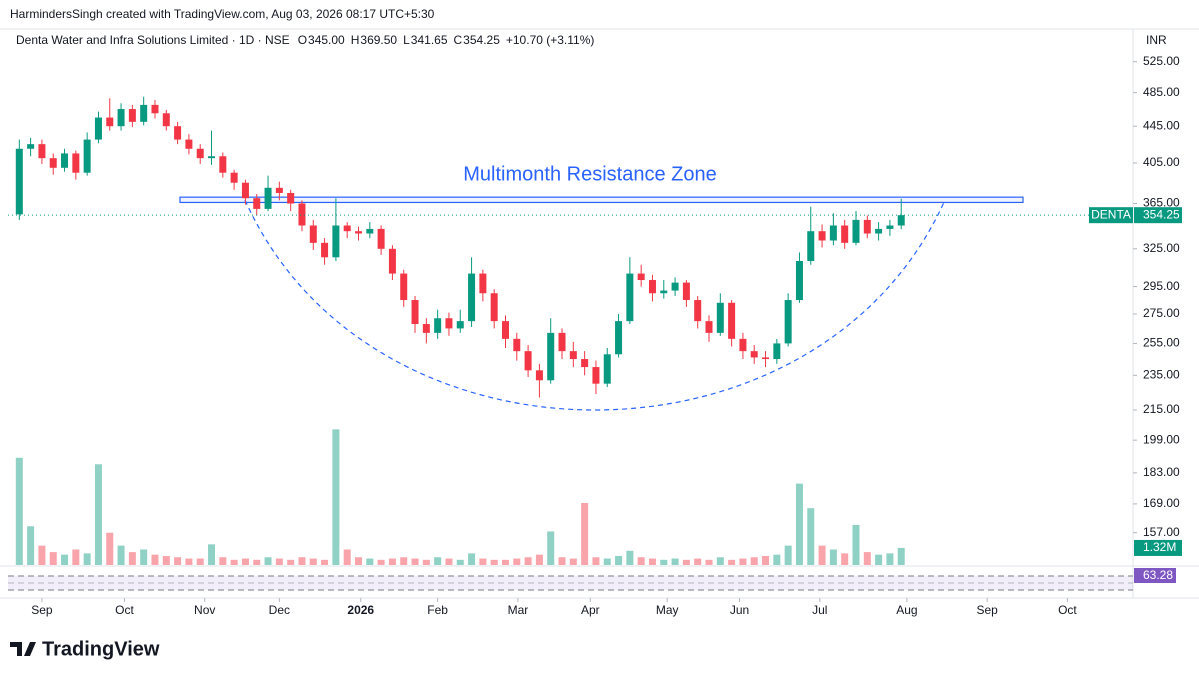 This screenshot has width=1199, height=677. Describe the element at coordinates (1161, 503) in the screenshot. I see `y-tick-label: 169.00` at that location.